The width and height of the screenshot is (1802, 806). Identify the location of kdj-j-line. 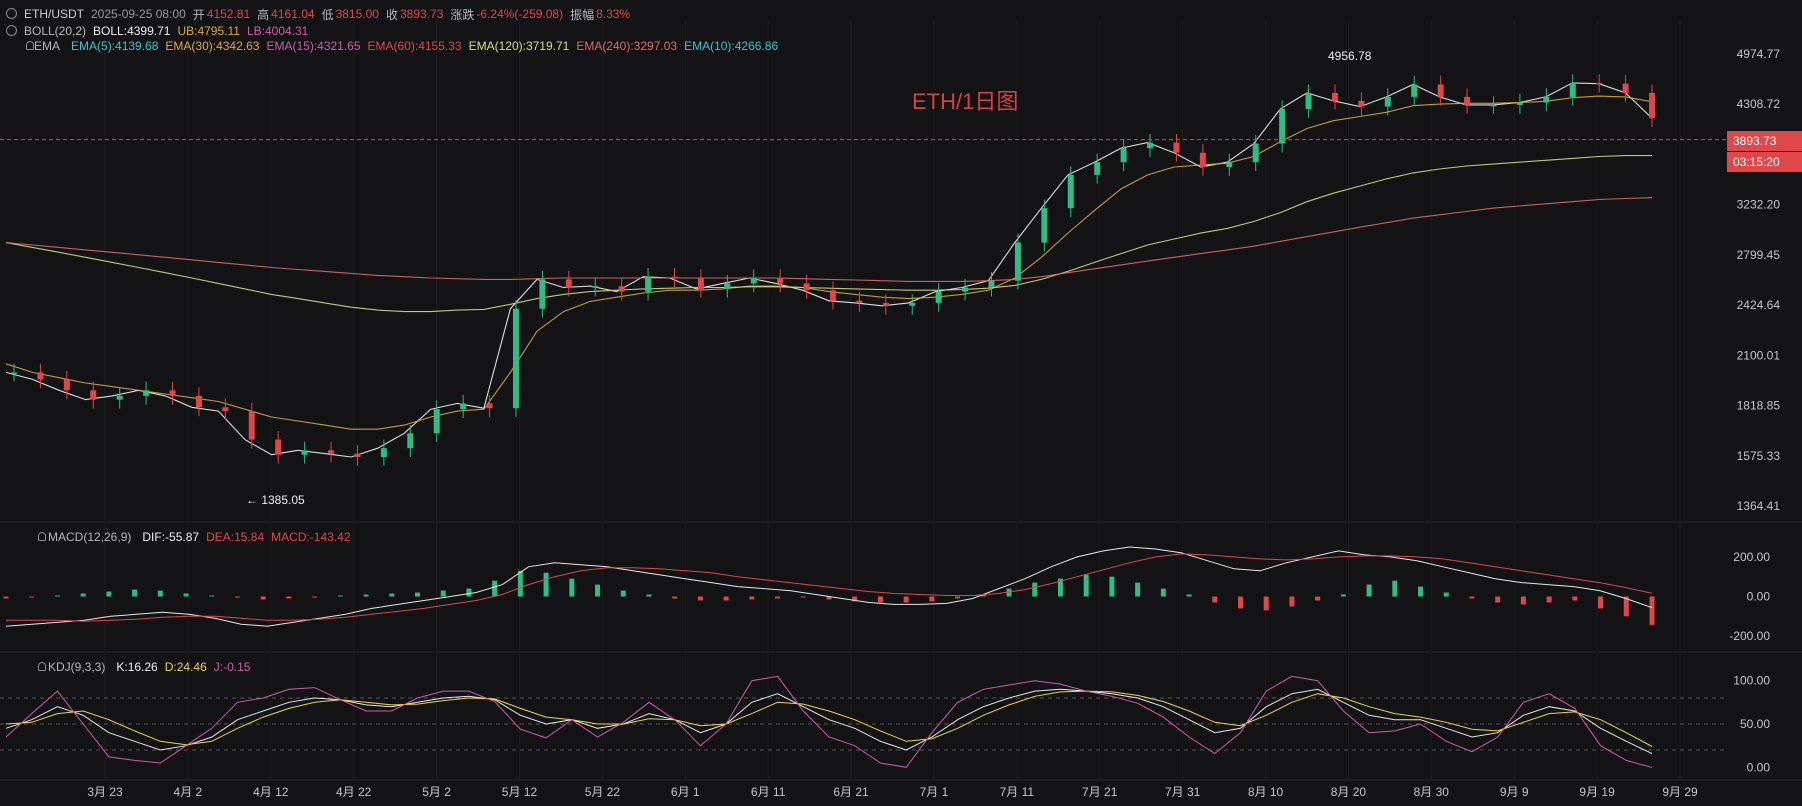
(829, 721).